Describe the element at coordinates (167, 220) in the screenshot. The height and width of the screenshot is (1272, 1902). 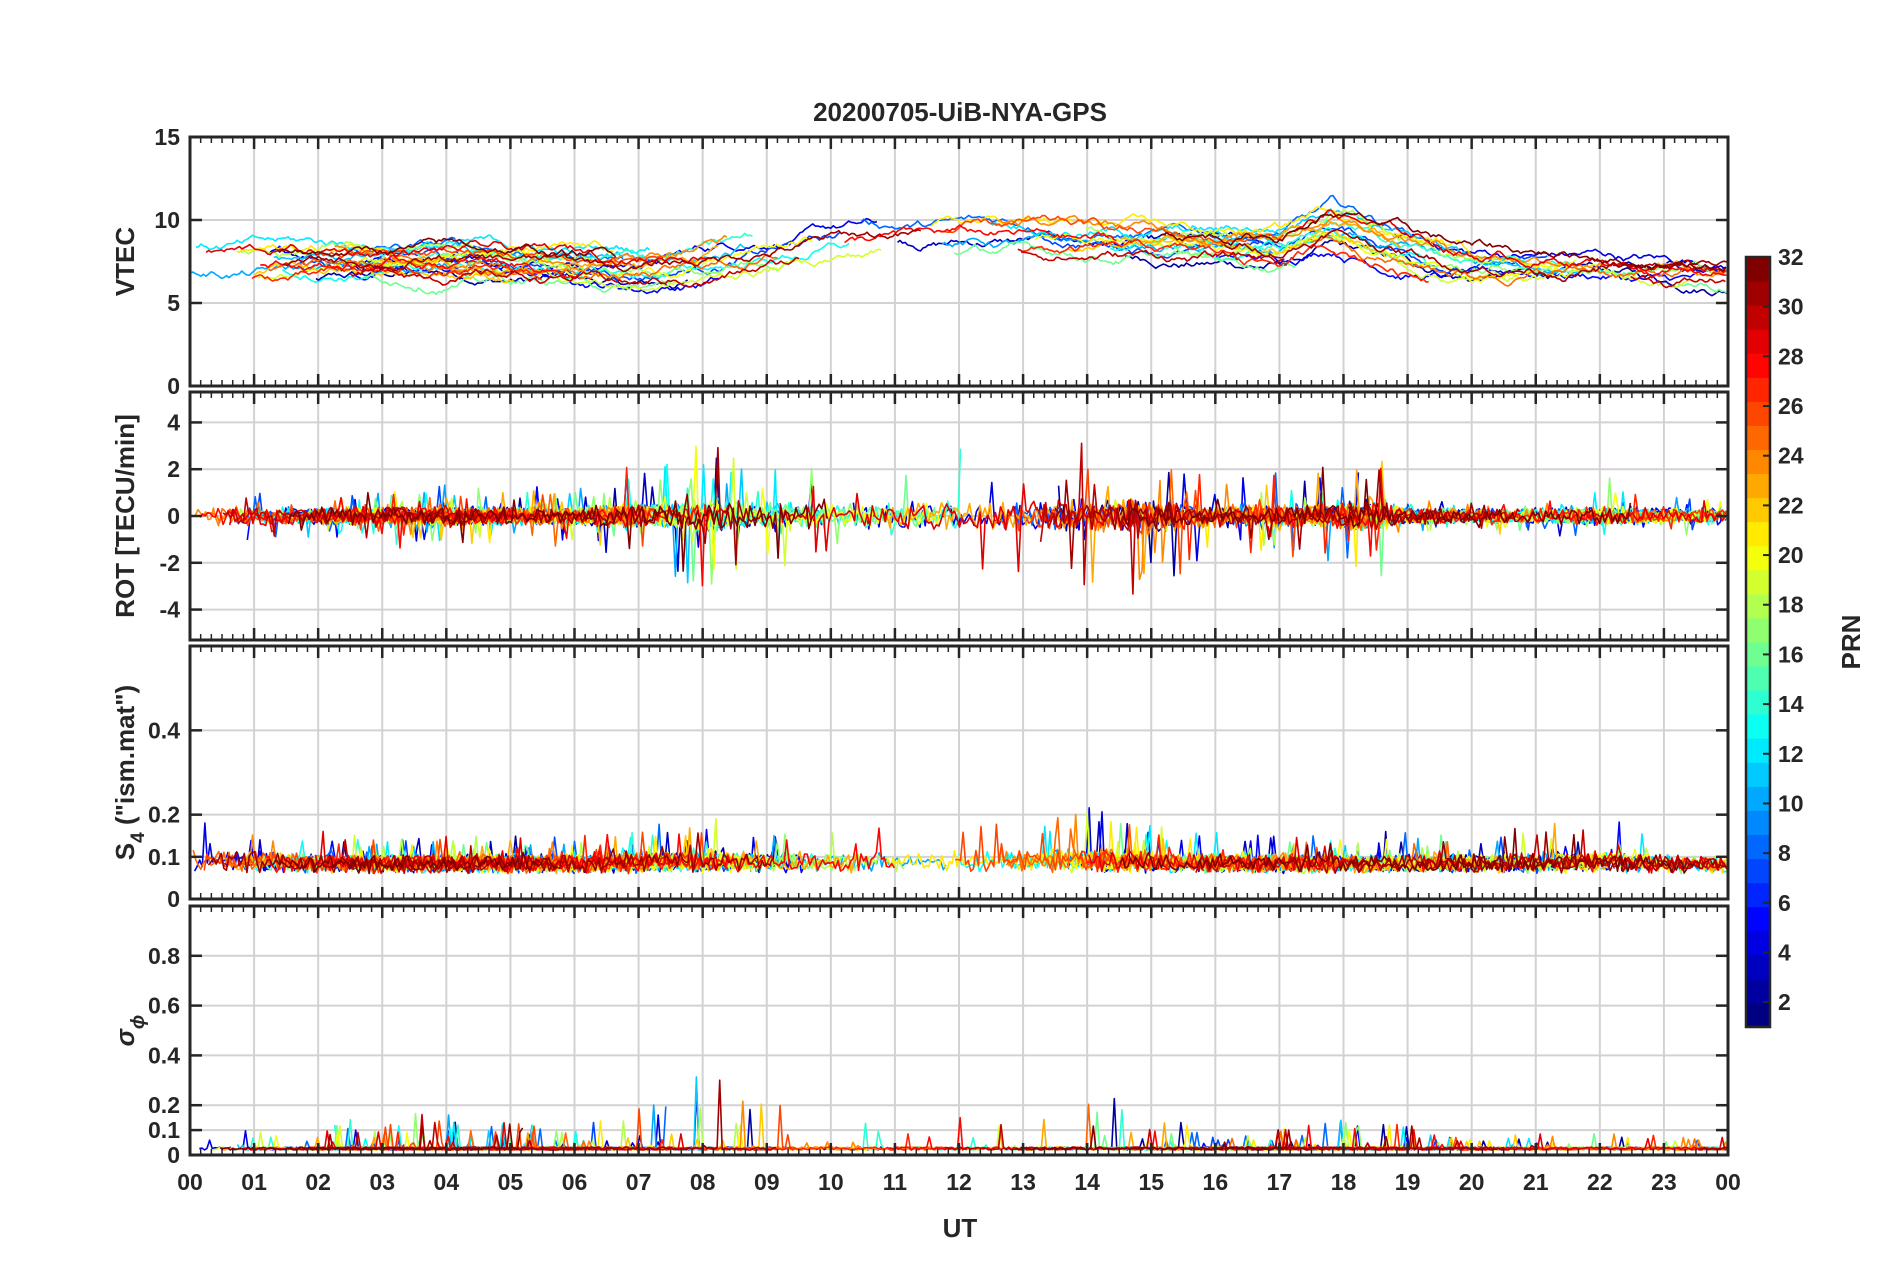
I see `y-tick-label: 10` at that location.